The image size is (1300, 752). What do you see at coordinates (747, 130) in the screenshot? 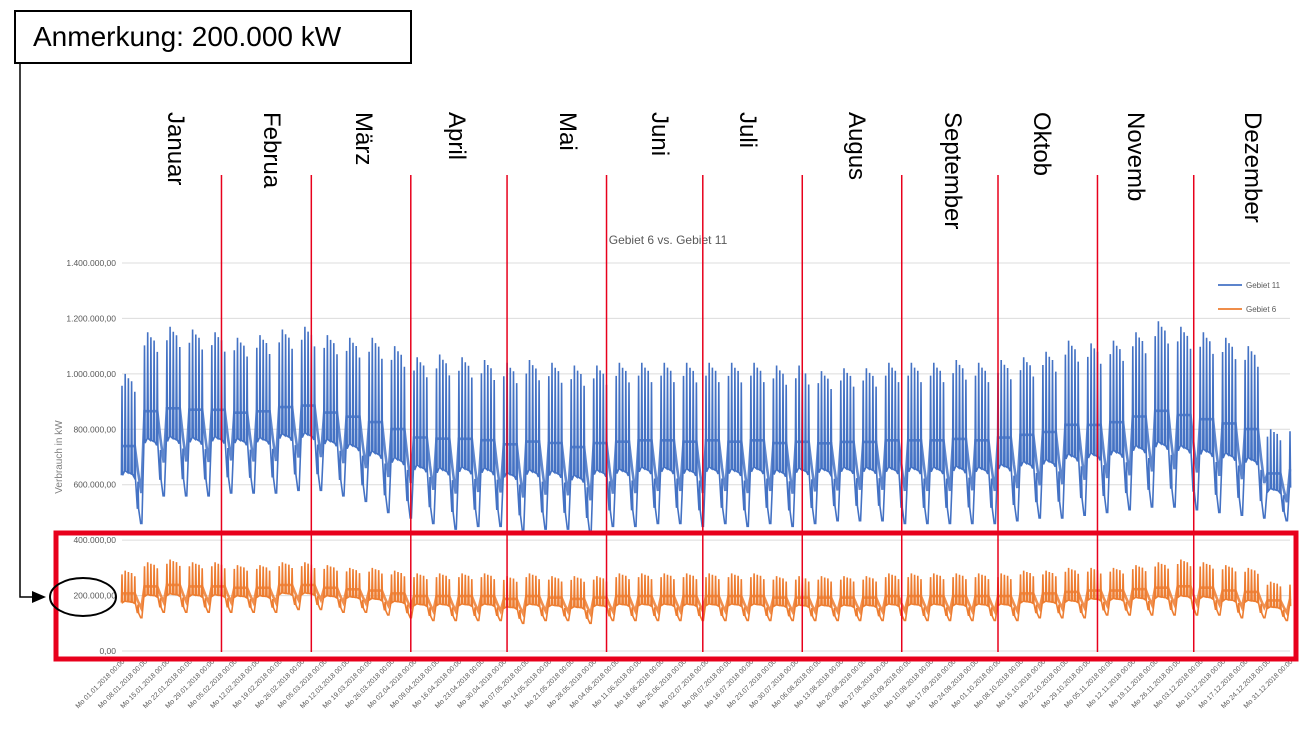
I see `month-label: Juli` at bounding box center [747, 130].